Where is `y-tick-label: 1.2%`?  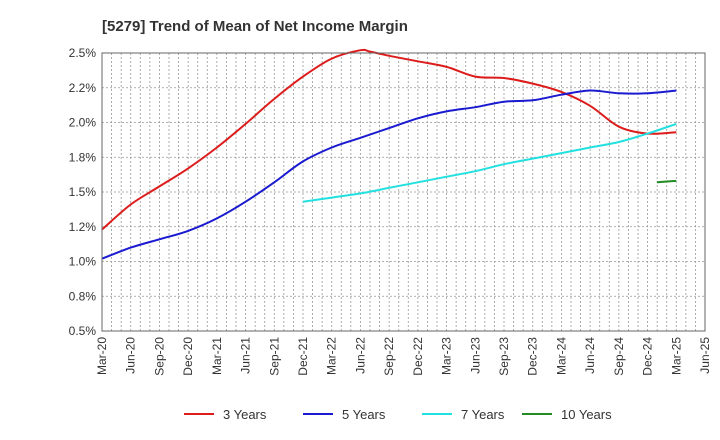
y-tick-label: 1.2% is located at coordinates (83, 227).